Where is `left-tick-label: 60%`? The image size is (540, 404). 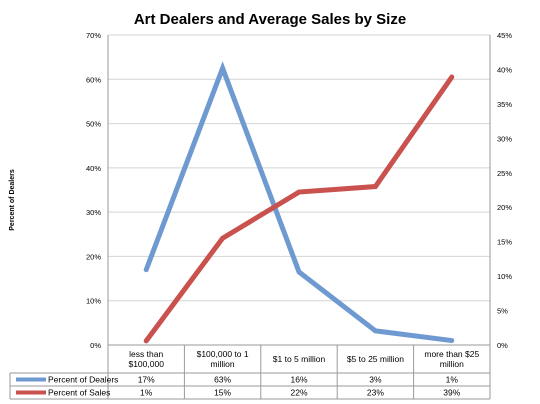
left-tick-label: 60% is located at coordinates (93, 79).